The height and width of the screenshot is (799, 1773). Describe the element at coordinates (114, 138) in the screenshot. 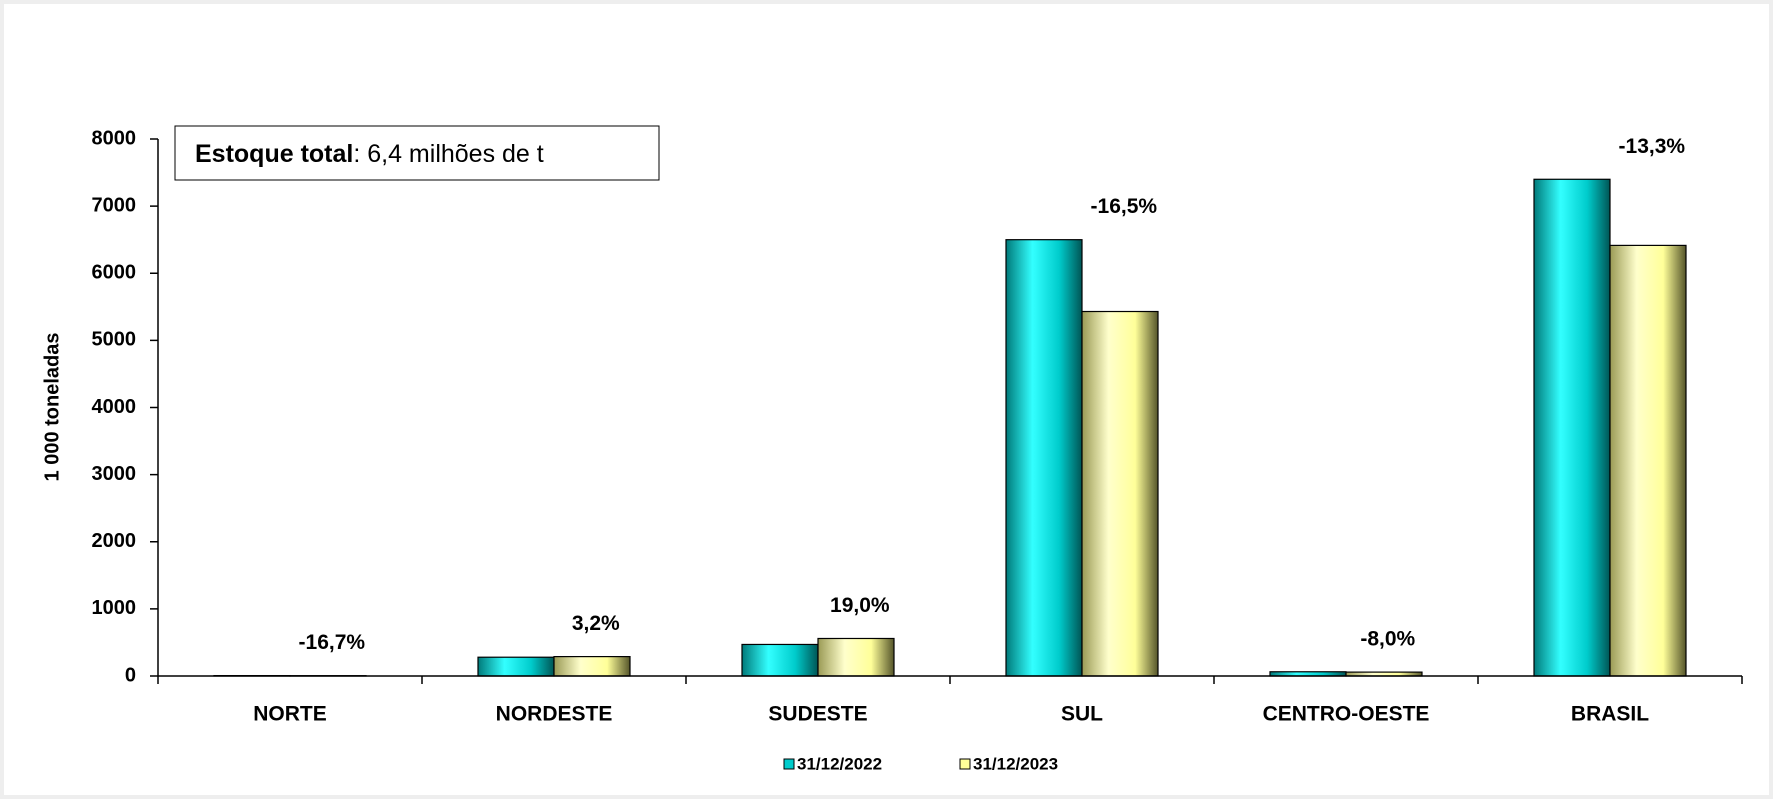

I see `y-tick-label: 8000` at that location.